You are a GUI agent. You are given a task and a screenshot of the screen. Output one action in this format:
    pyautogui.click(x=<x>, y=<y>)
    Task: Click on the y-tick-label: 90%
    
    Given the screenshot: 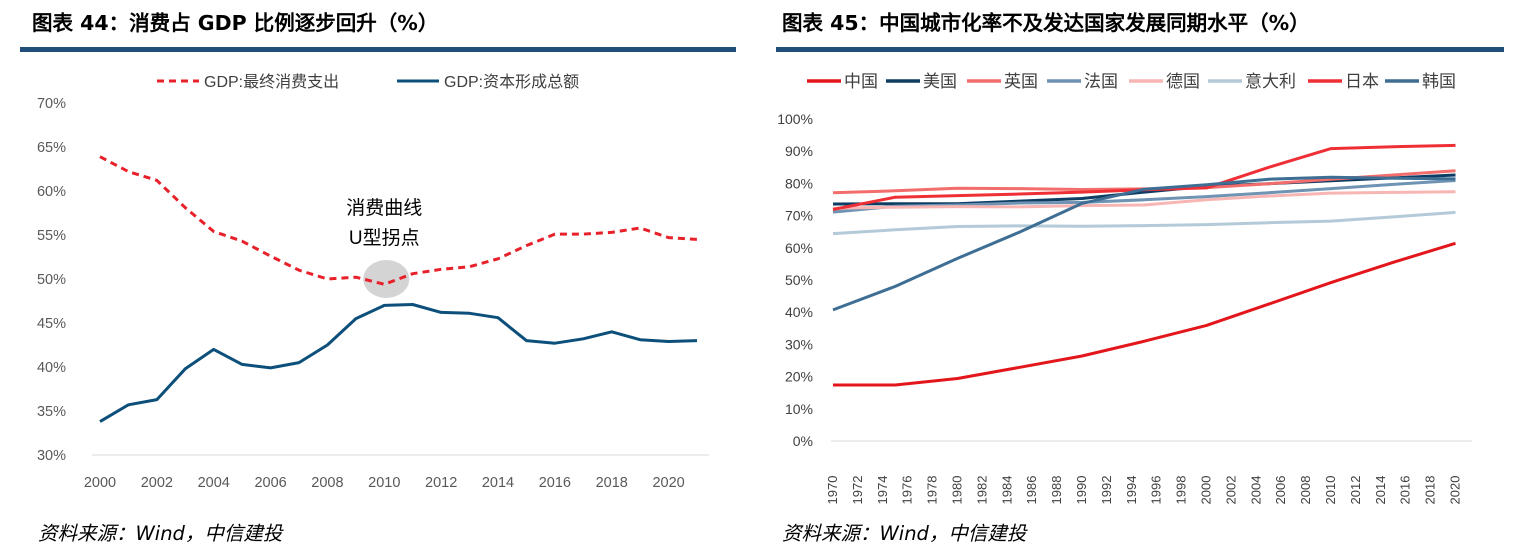 What is the action you would take?
    pyautogui.click(x=799, y=151)
    